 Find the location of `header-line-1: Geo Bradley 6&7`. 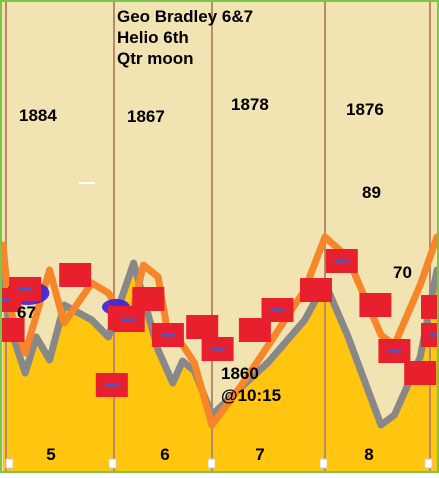

header-line-1: Geo Bradley 6&7 is located at coordinates (185, 16).